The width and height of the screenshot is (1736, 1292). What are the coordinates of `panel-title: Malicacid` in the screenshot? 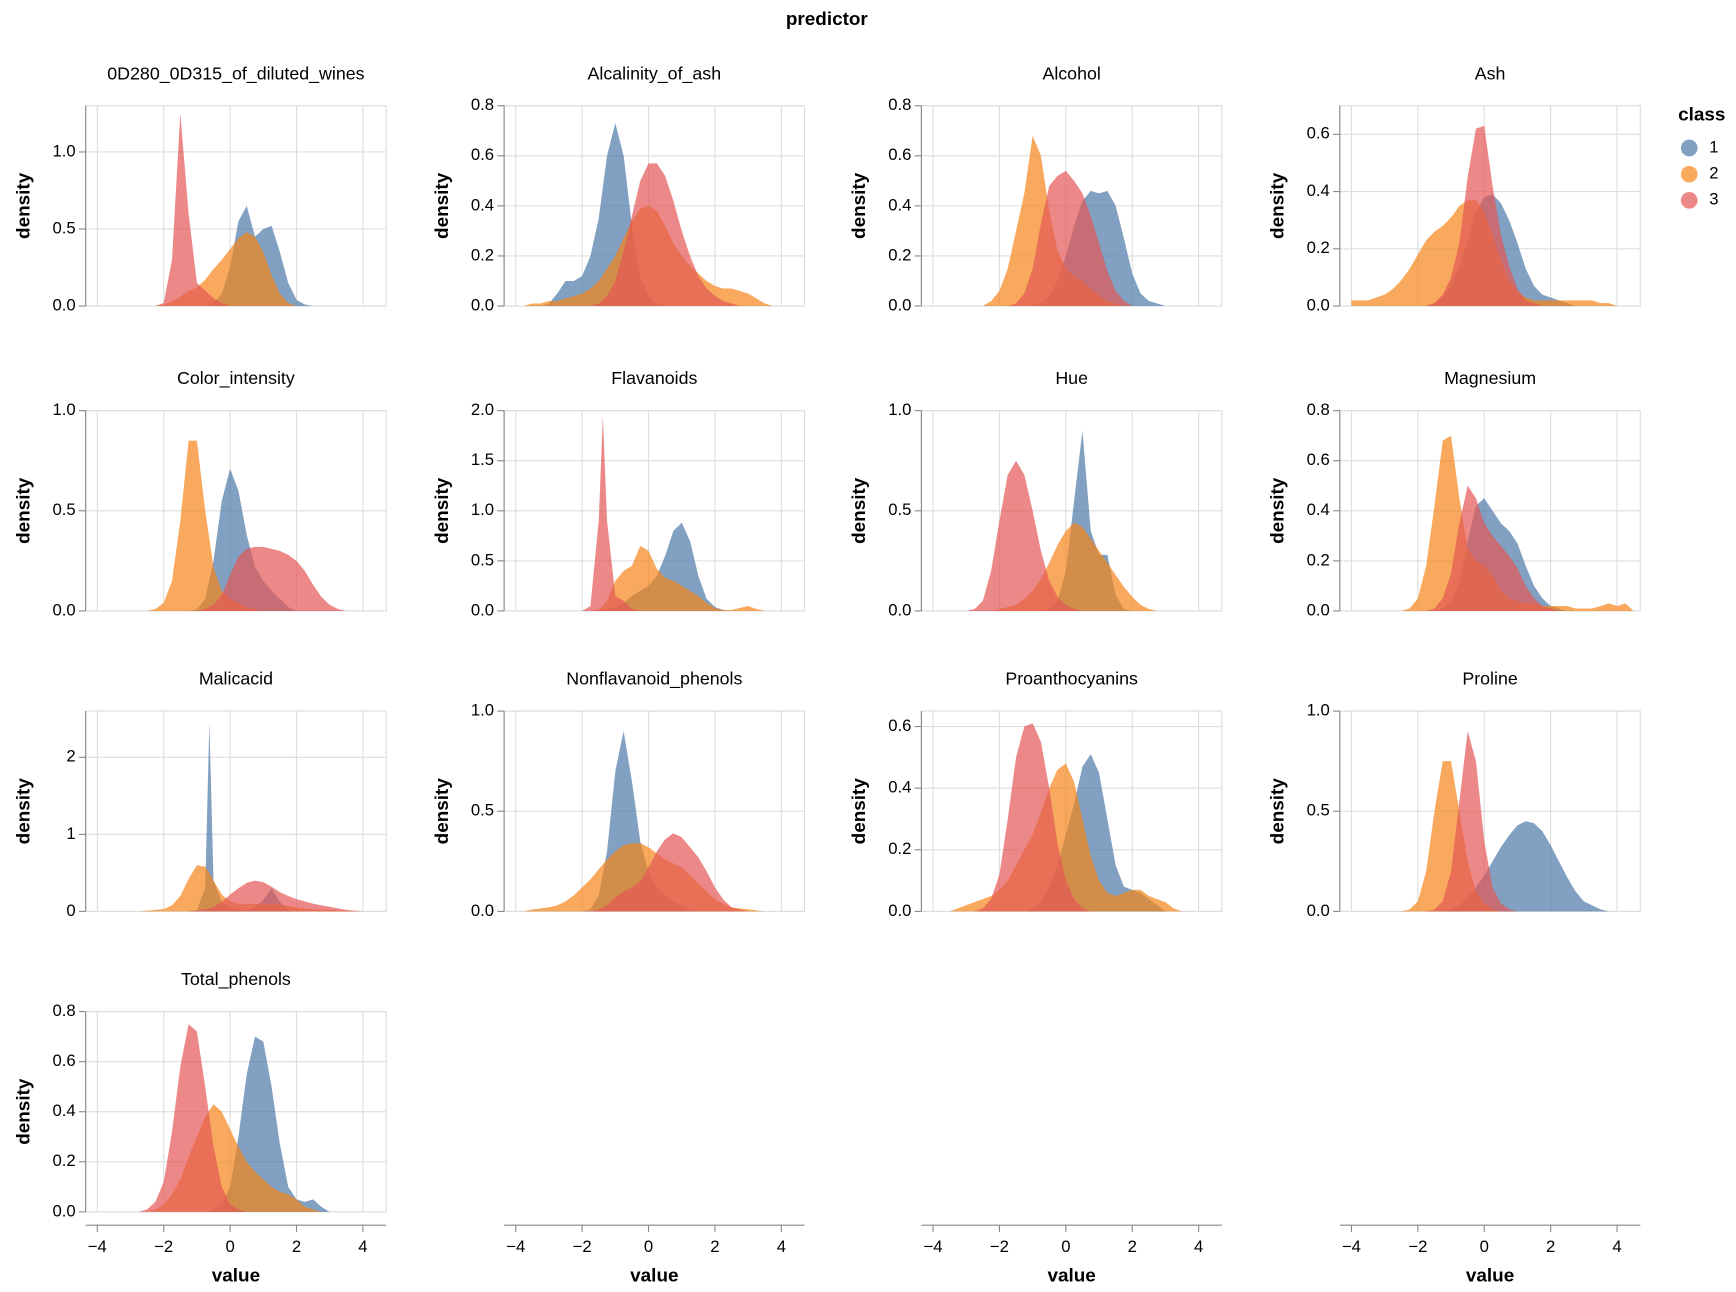 It's located at (236, 679).